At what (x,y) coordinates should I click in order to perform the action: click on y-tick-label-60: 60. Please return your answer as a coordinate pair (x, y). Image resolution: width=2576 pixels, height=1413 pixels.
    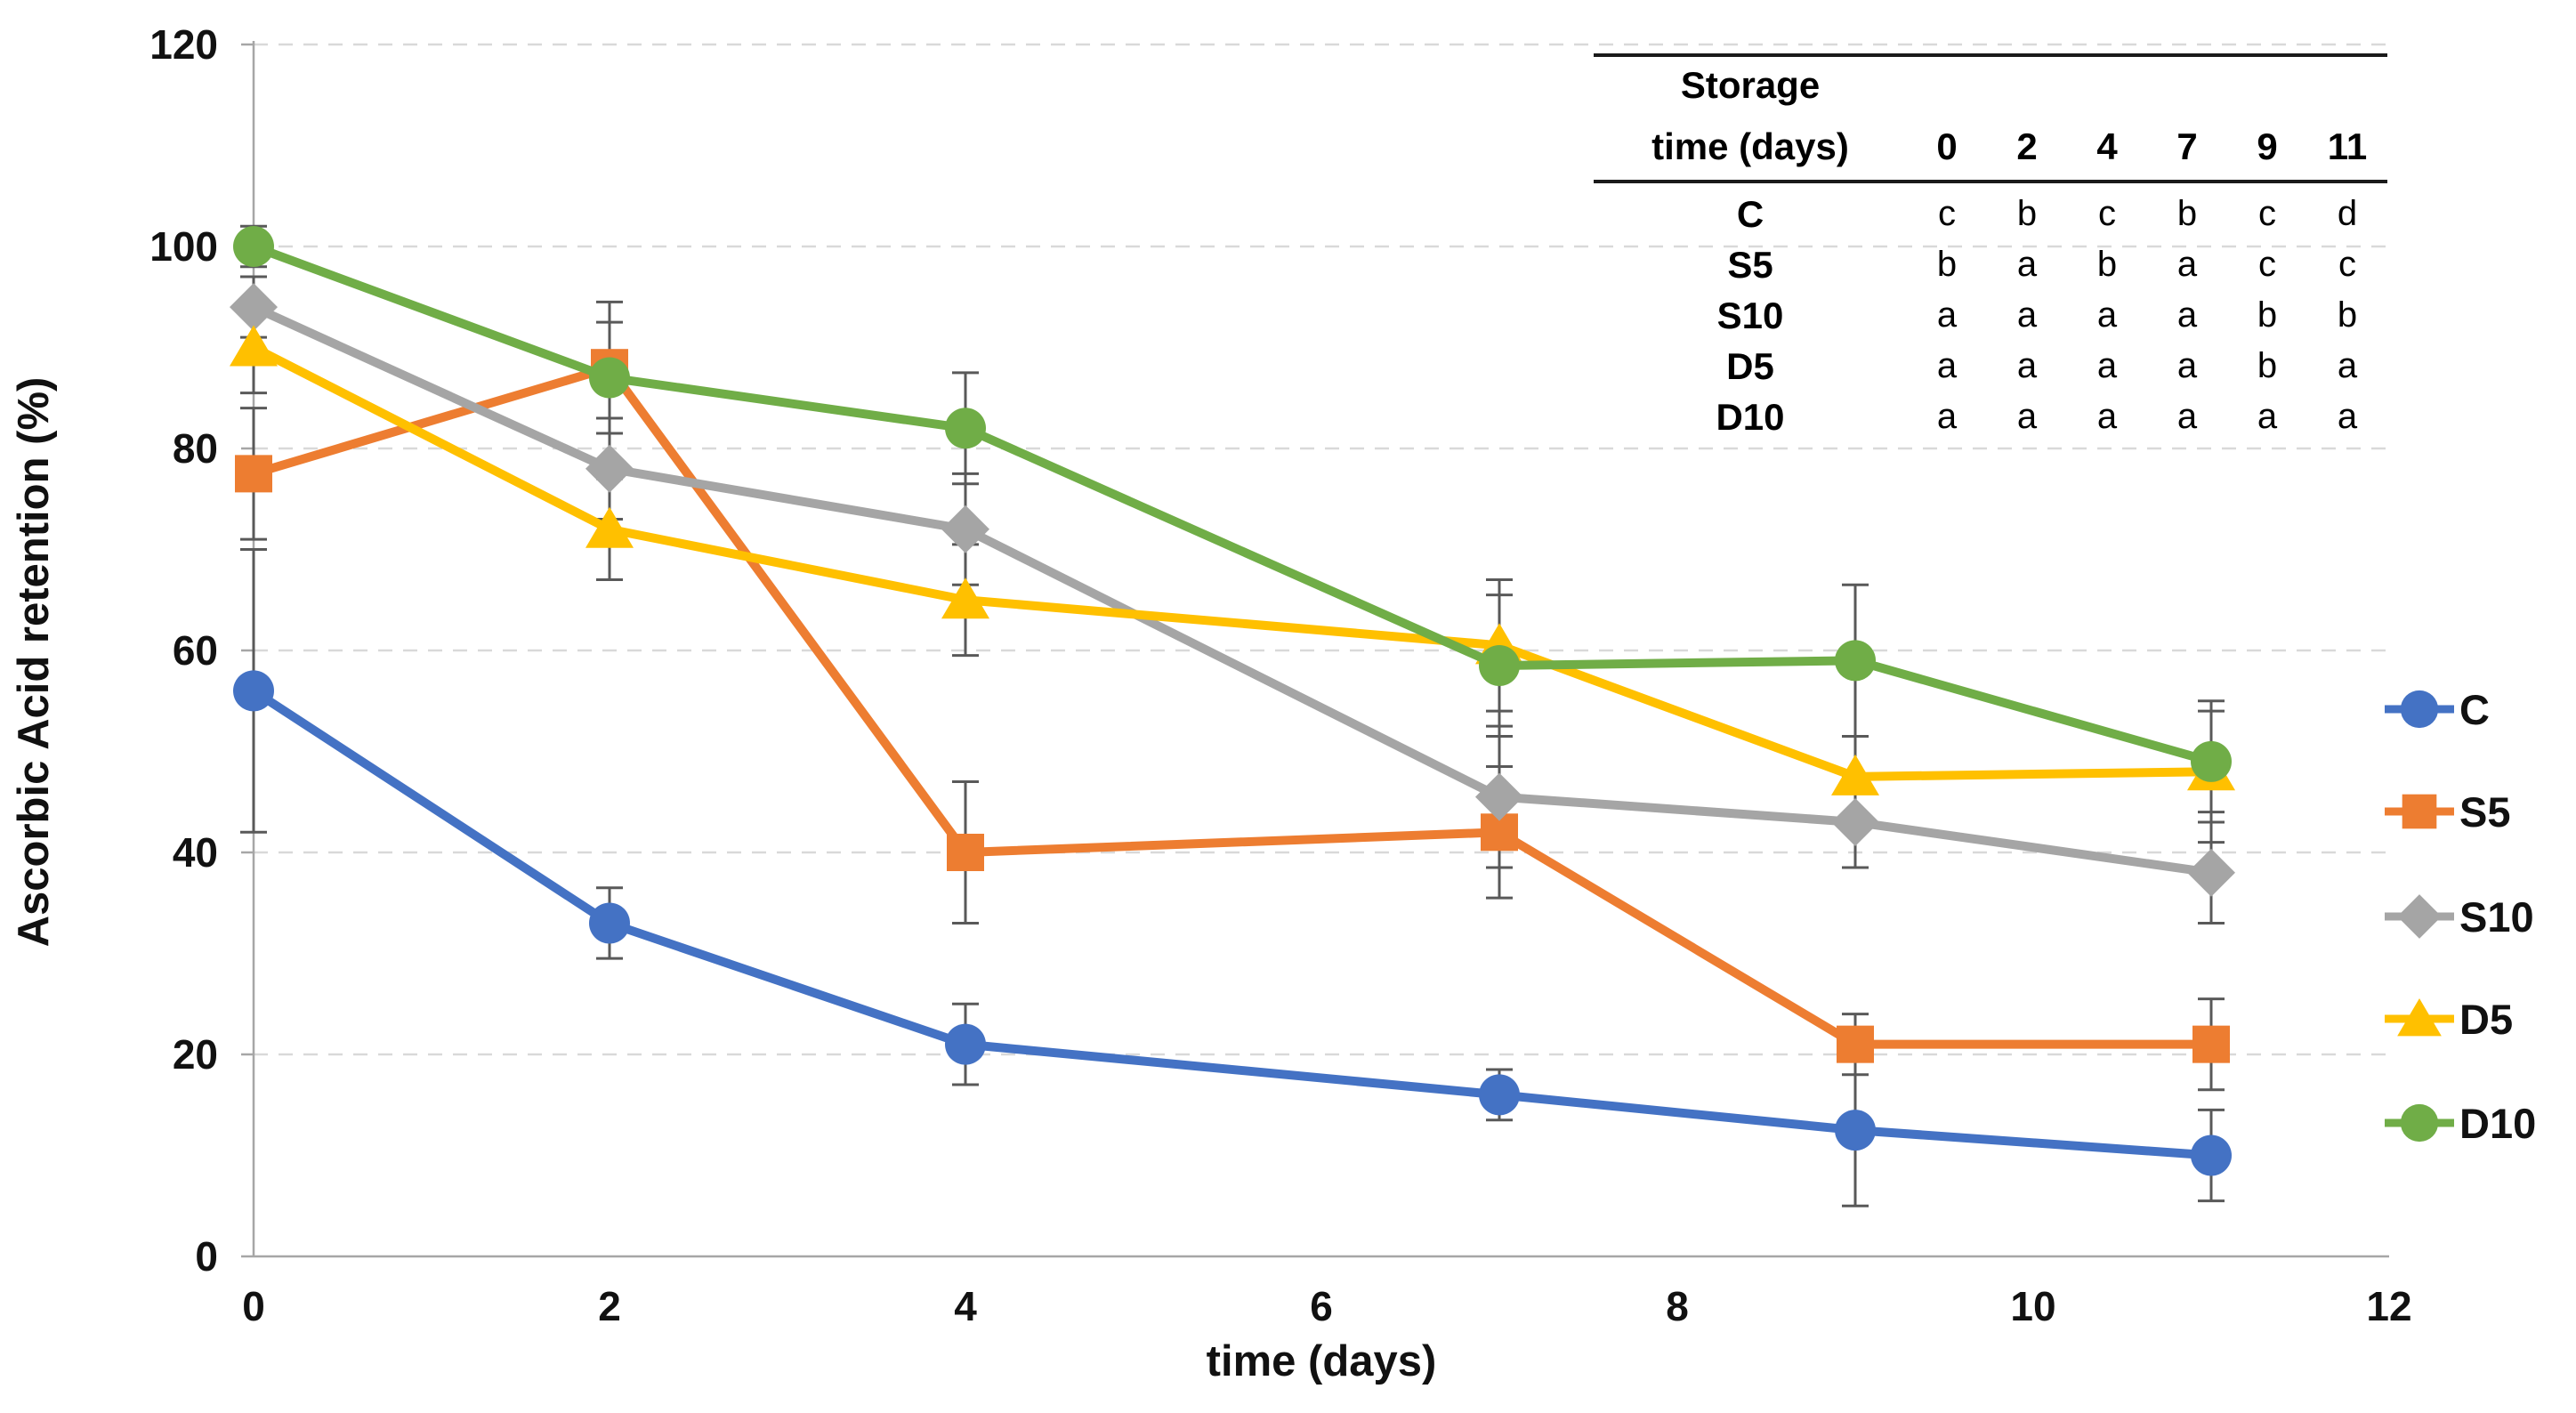
    Looking at the image, I should click on (195, 650).